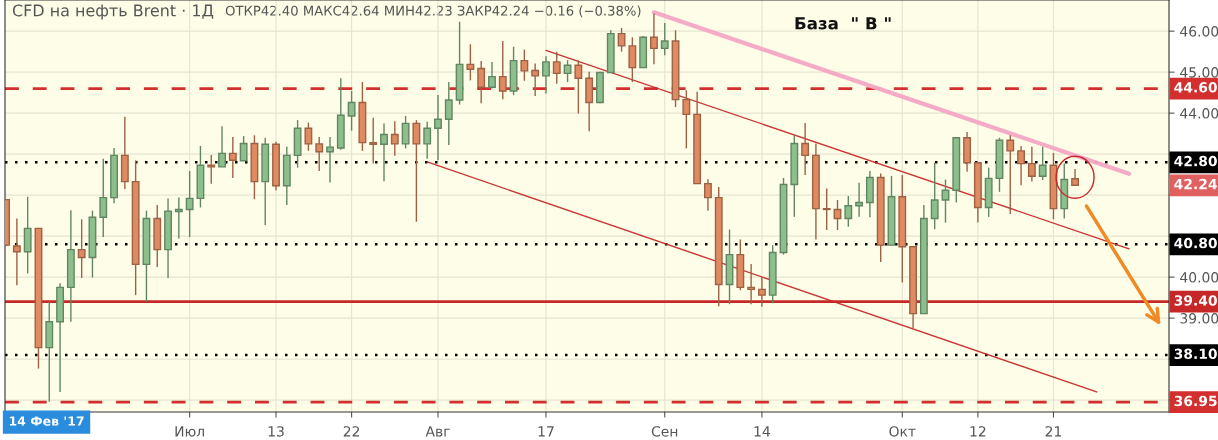 This screenshot has height=440, width=1218. I want to click on x-tick-label: Июл, so click(189, 431).